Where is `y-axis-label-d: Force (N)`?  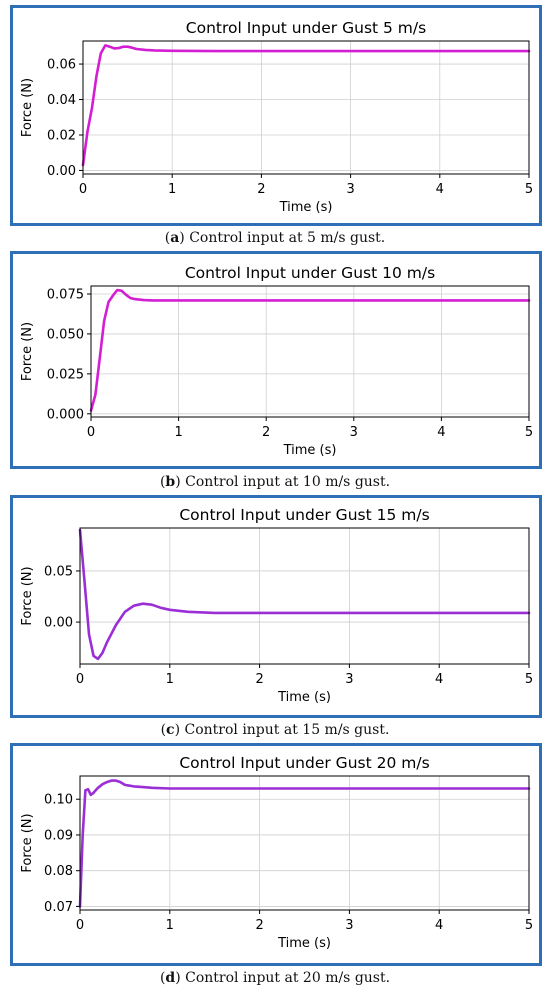 y-axis-label-d: Force (N) is located at coordinates (27, 842).